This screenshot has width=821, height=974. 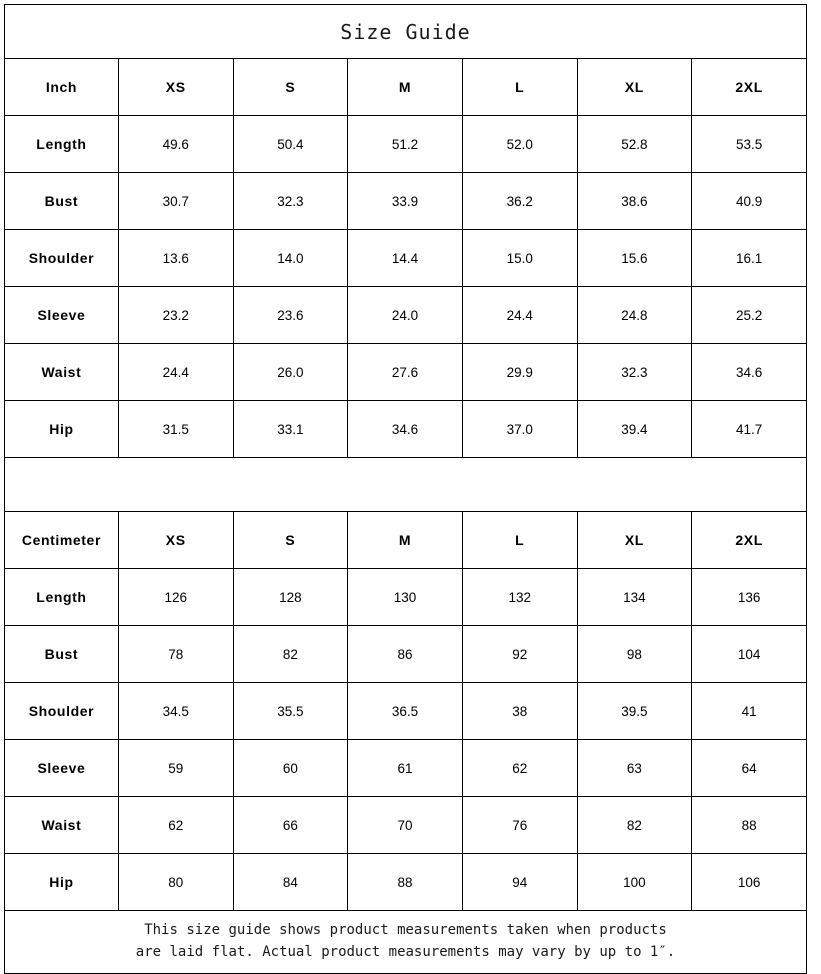 I want to click on table-row: Shoulder 13.6 14.0 14.4 15.0 15.6 16.1, so click(x=405, y=258).